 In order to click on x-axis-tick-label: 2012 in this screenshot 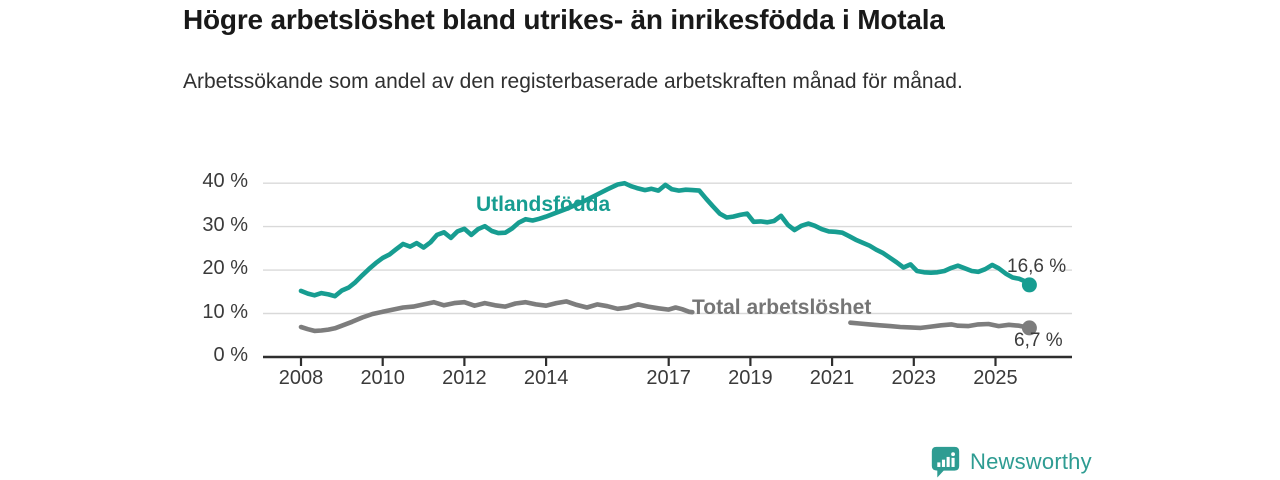, I will do `click(464, 378)`.